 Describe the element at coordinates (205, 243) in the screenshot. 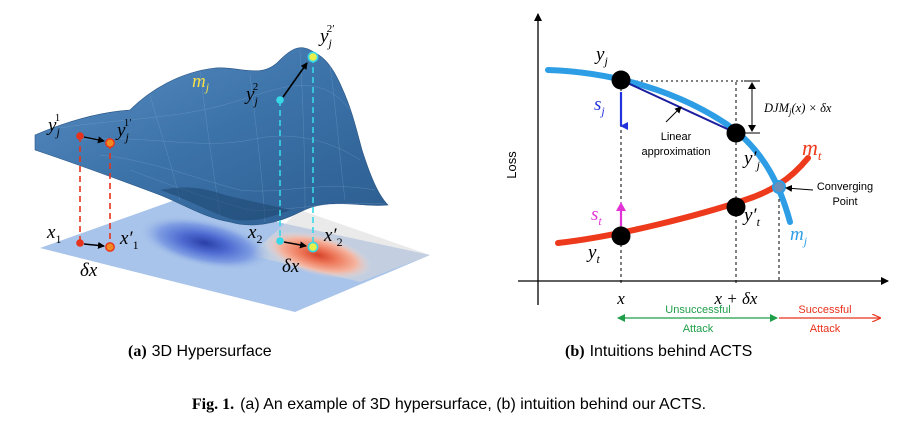

I see `floor-blue-basin` at that location.